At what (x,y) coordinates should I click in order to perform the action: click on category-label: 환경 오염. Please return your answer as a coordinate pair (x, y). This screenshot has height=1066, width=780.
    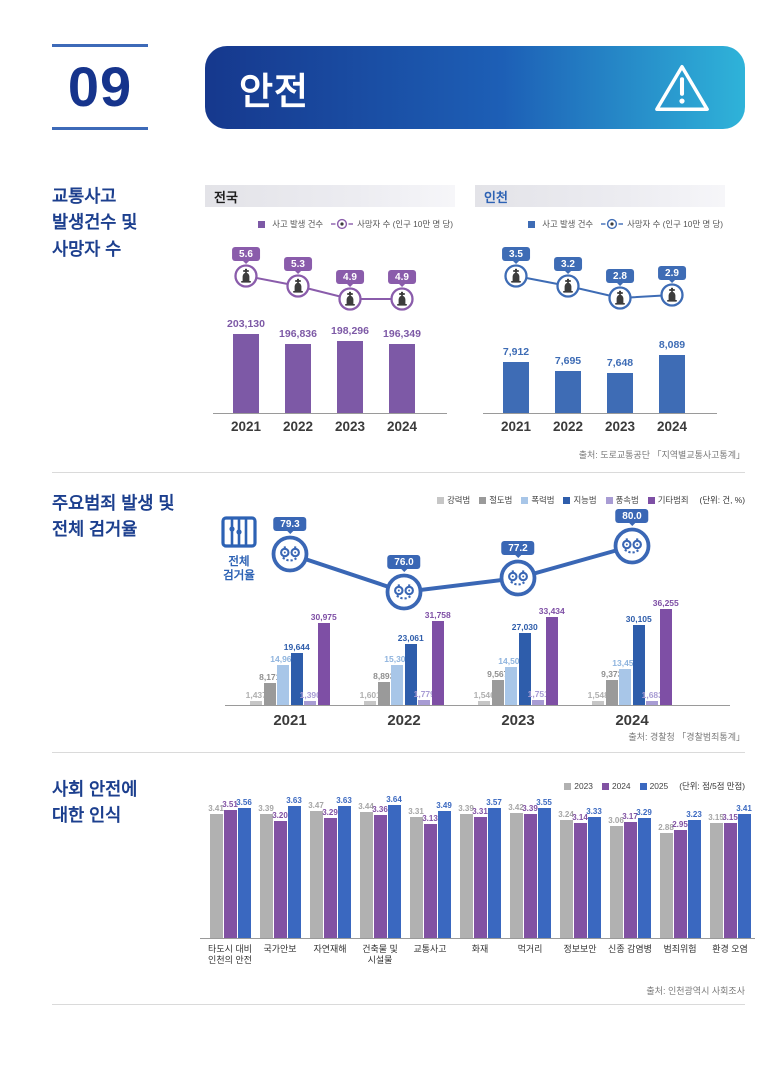
    Looking at the image, I should click on (730, 949).